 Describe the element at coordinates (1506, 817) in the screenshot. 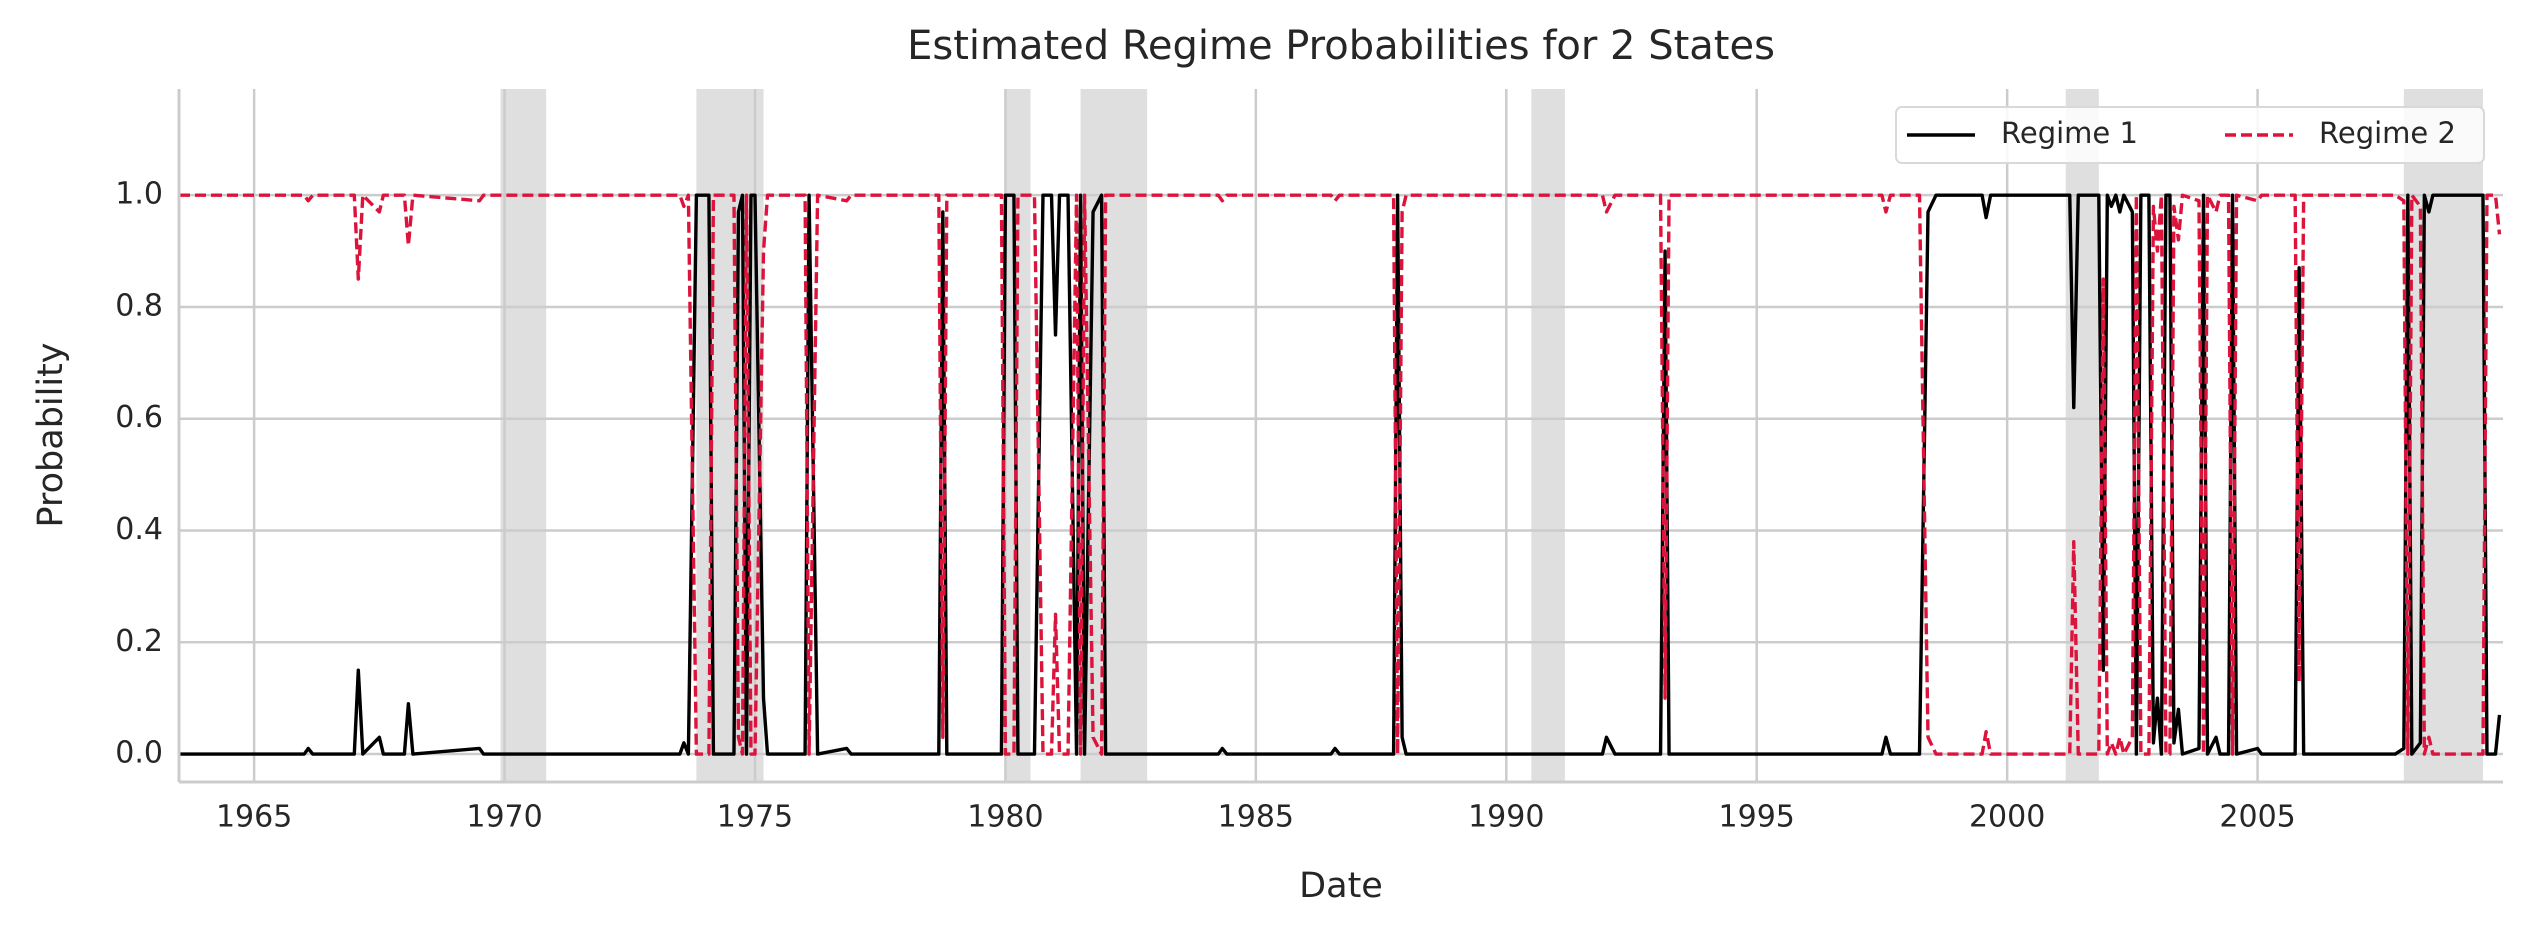

I see `x-tick-label: 1990` at that location.